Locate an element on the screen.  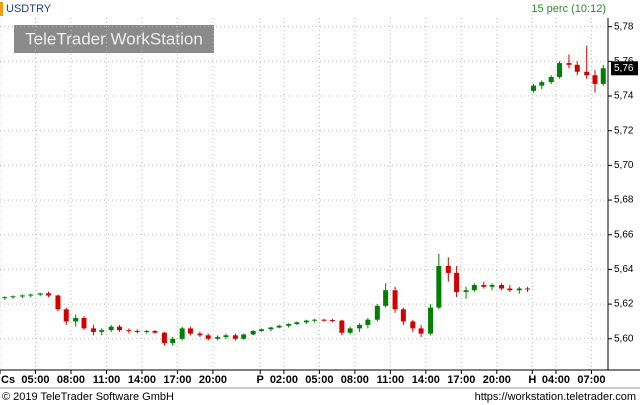
last-price-box is located at coordinates (624, 68).